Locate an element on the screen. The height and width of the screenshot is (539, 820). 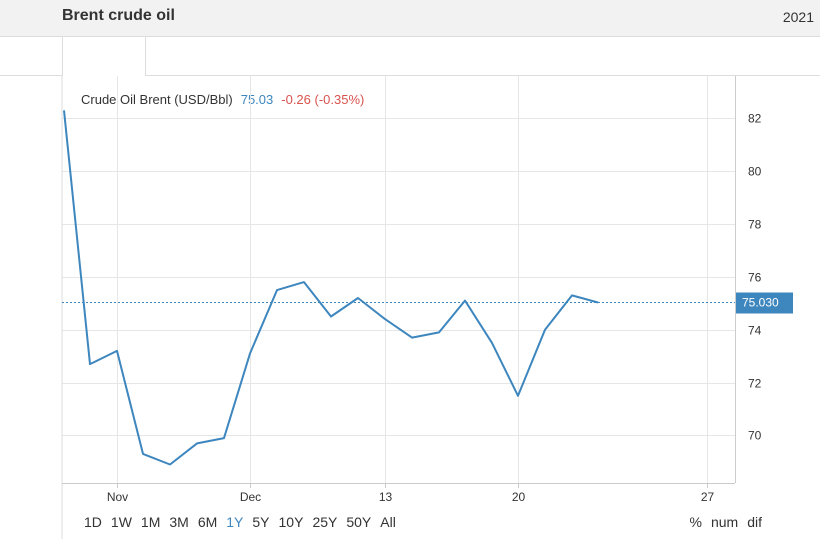
page-title: Brent crude oil is located at coordinates (118, 15).